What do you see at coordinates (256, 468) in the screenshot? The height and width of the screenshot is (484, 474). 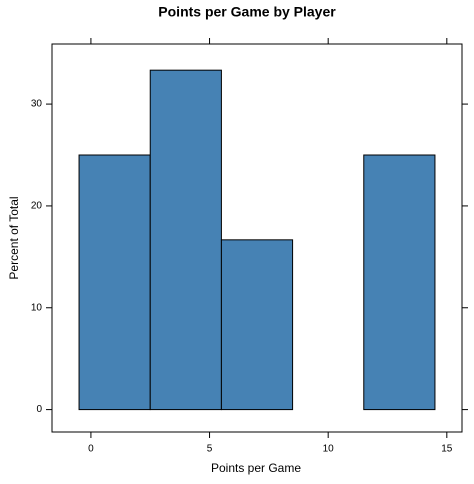 I see `x-axis-label: Points per Game` at bounding box center [256, 468].